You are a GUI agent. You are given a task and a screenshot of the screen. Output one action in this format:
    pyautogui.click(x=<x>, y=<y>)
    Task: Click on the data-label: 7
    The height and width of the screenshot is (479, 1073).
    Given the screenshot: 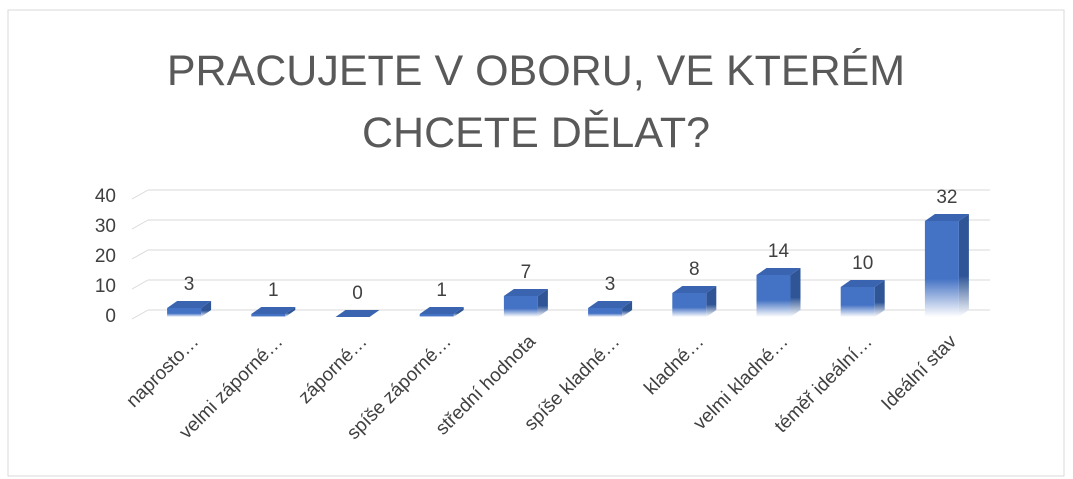 What is the action you would take?
    pyautogui.click(x=526, y=272)
    